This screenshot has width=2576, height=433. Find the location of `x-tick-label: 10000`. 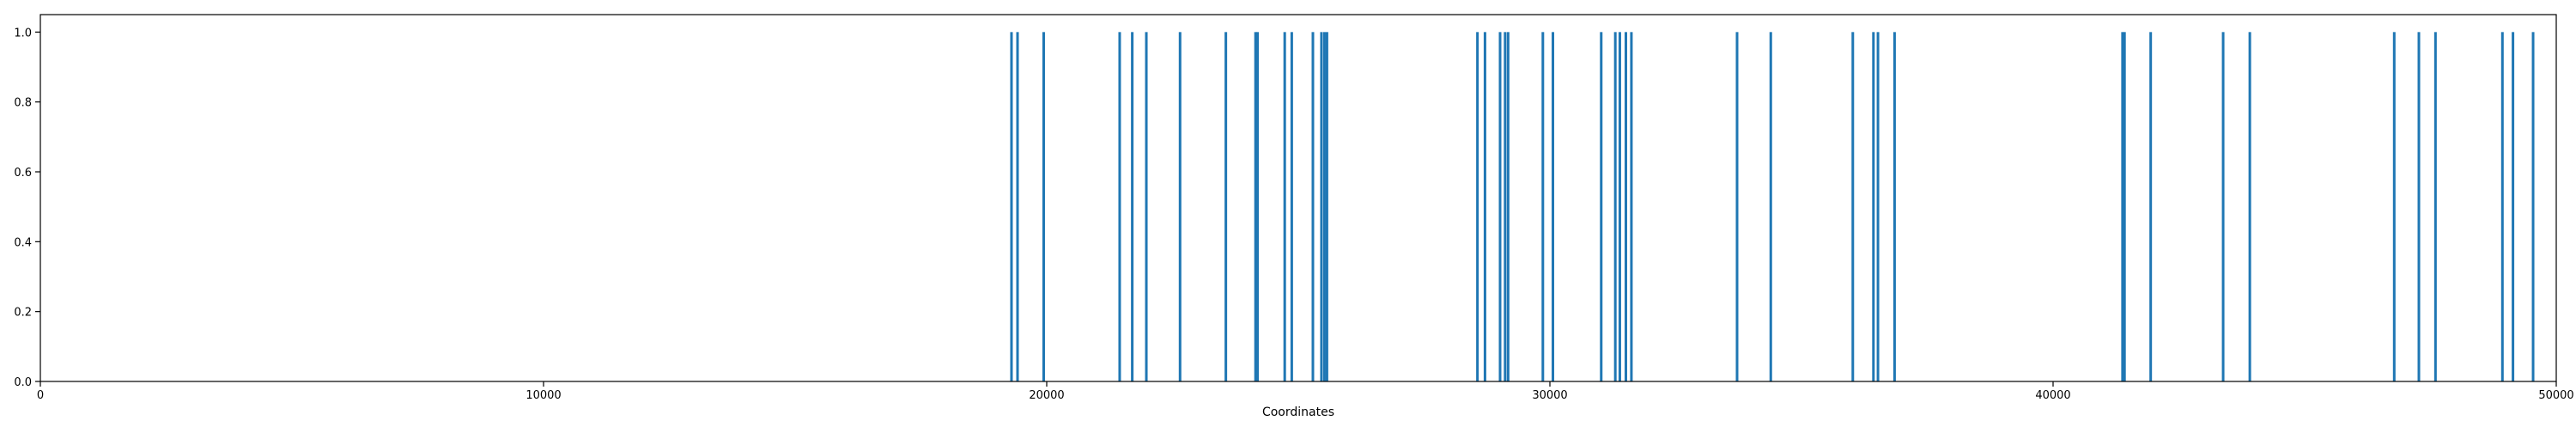

x-tick-label: 10000 is located at coordinates (543, 395).